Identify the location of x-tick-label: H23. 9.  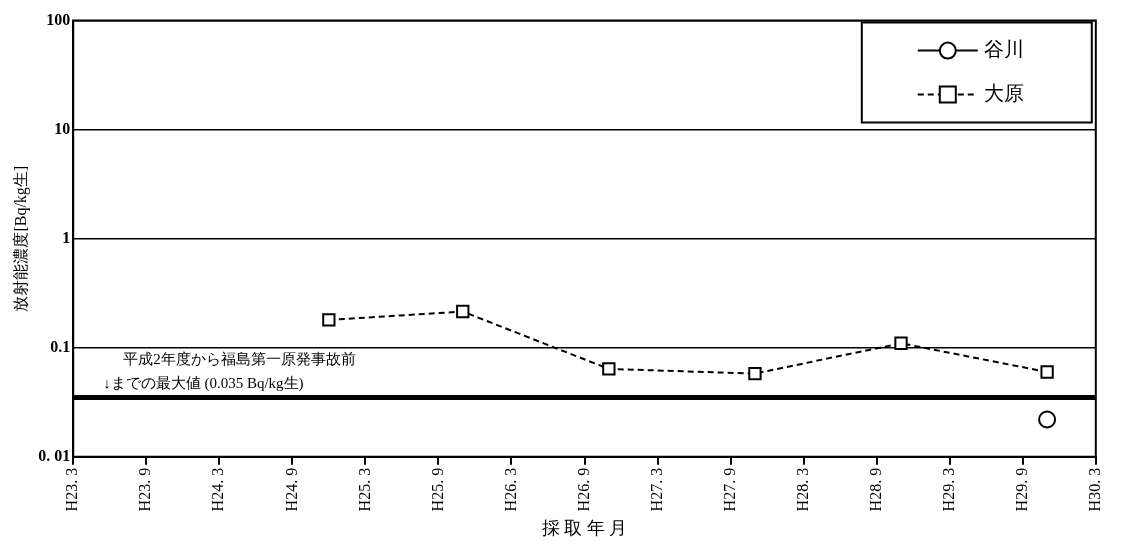
(145, 489).